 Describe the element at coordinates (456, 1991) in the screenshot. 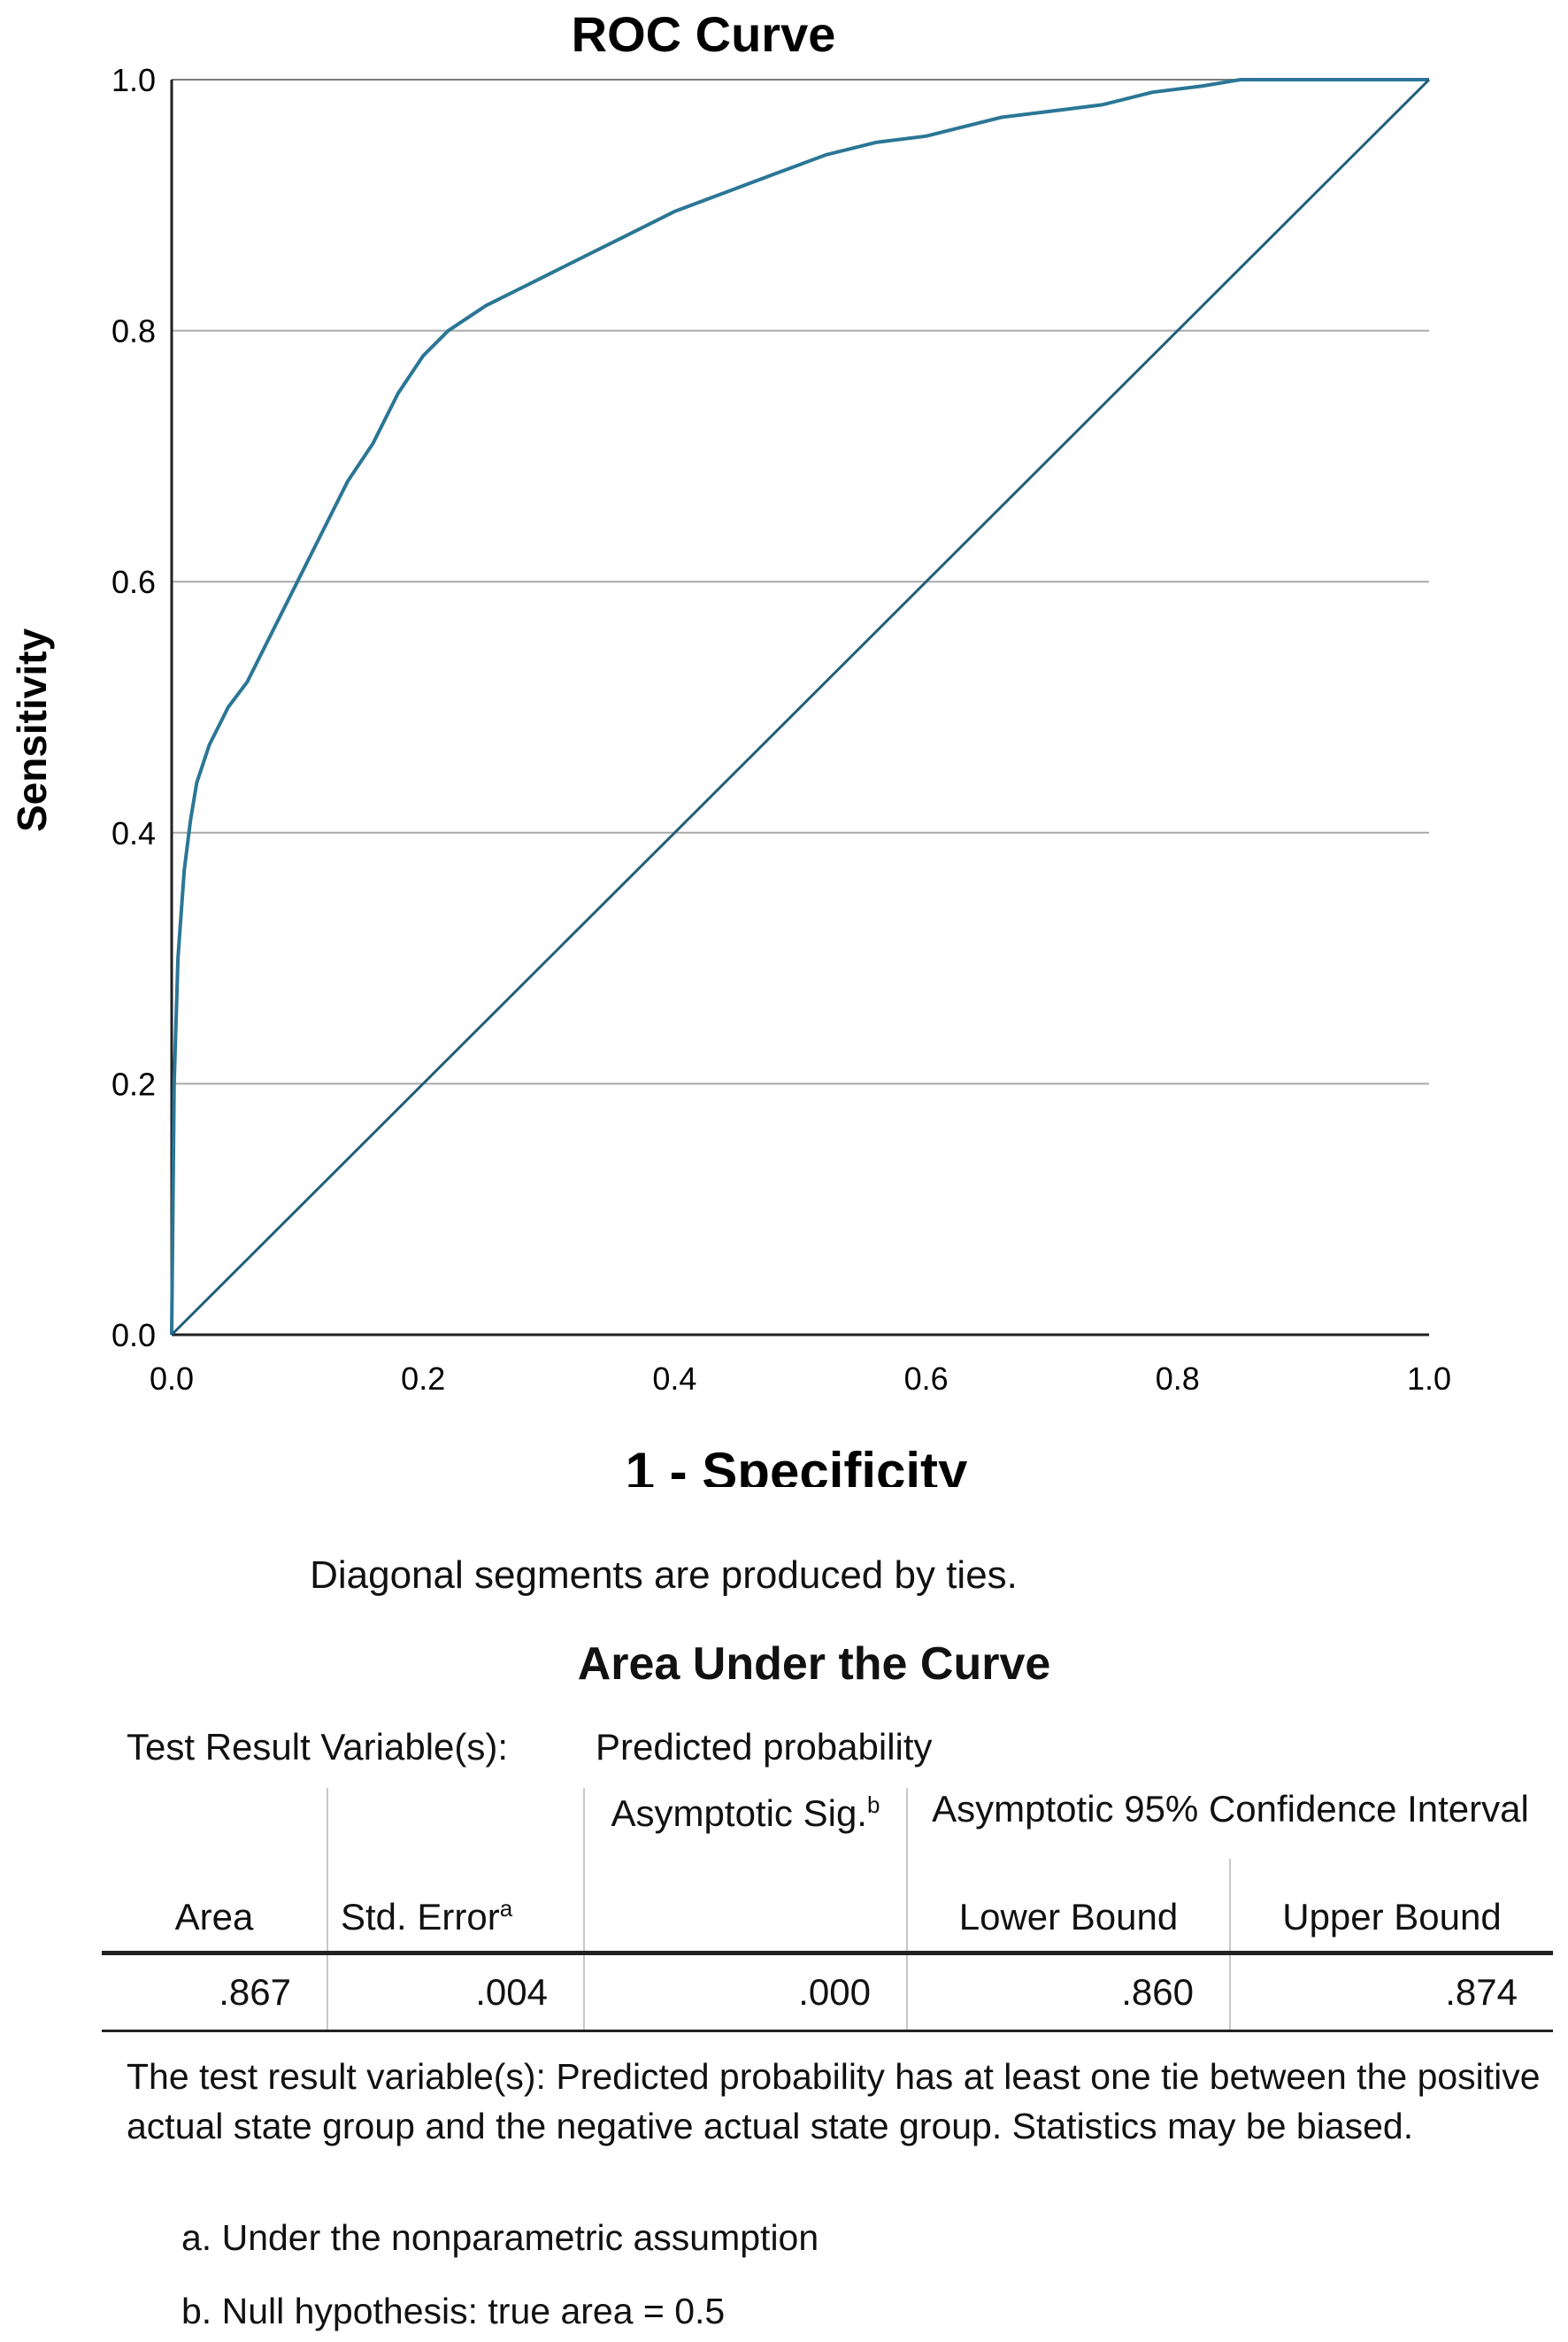

I see `cell-std-error: .004` at that location.